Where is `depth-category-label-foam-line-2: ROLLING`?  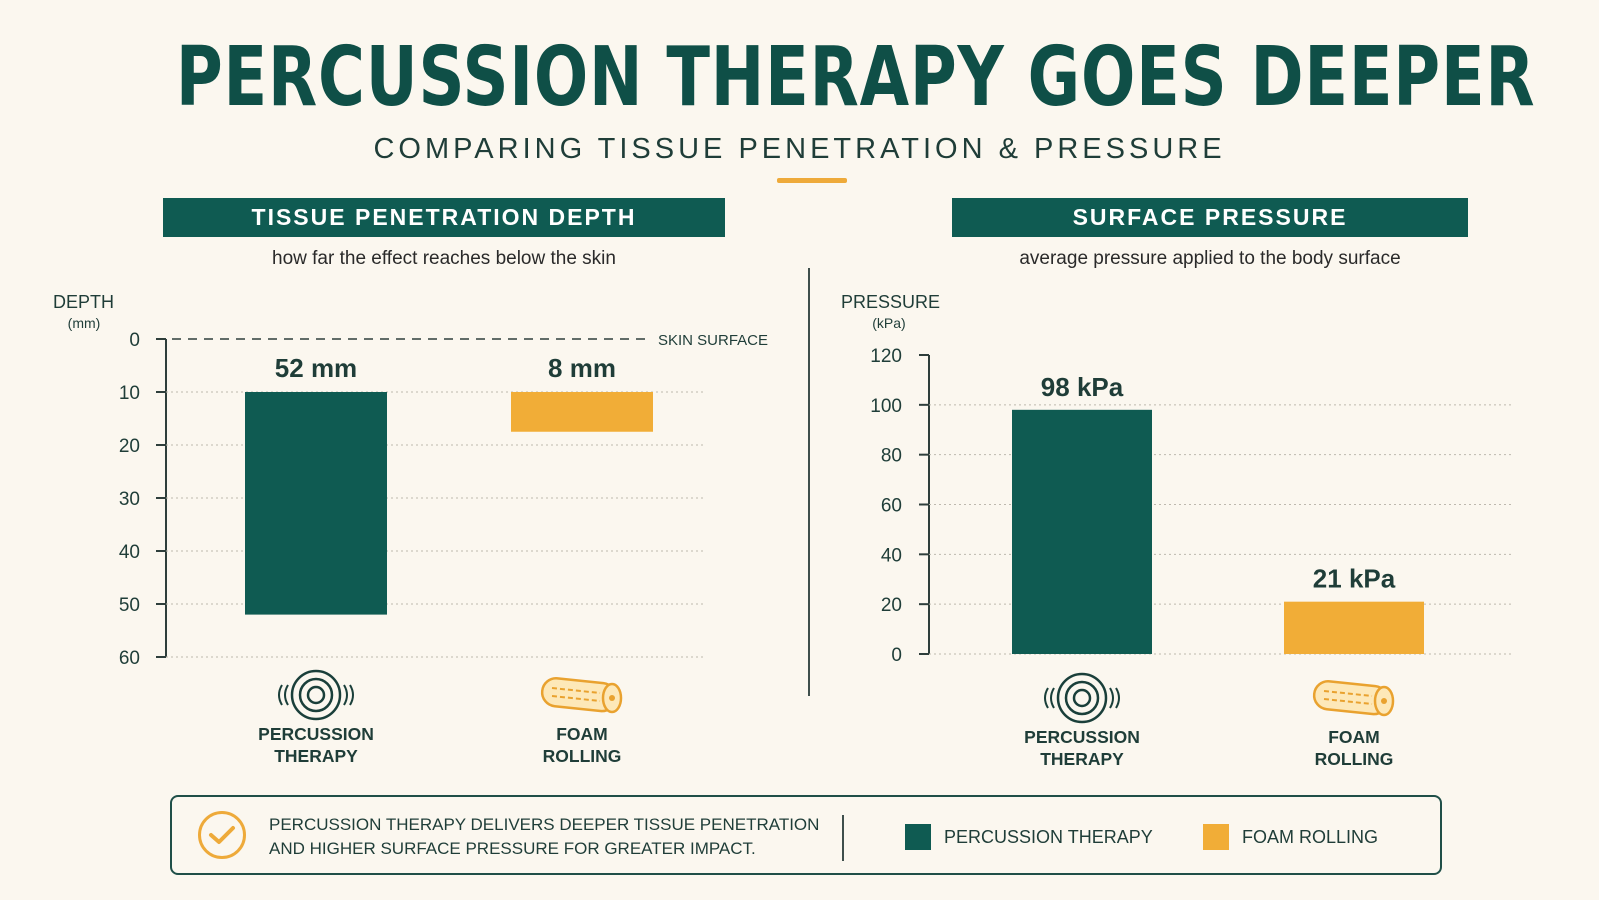 depth-category-label-foam-line-2: ROLLING is located at coordinates (582, 756).